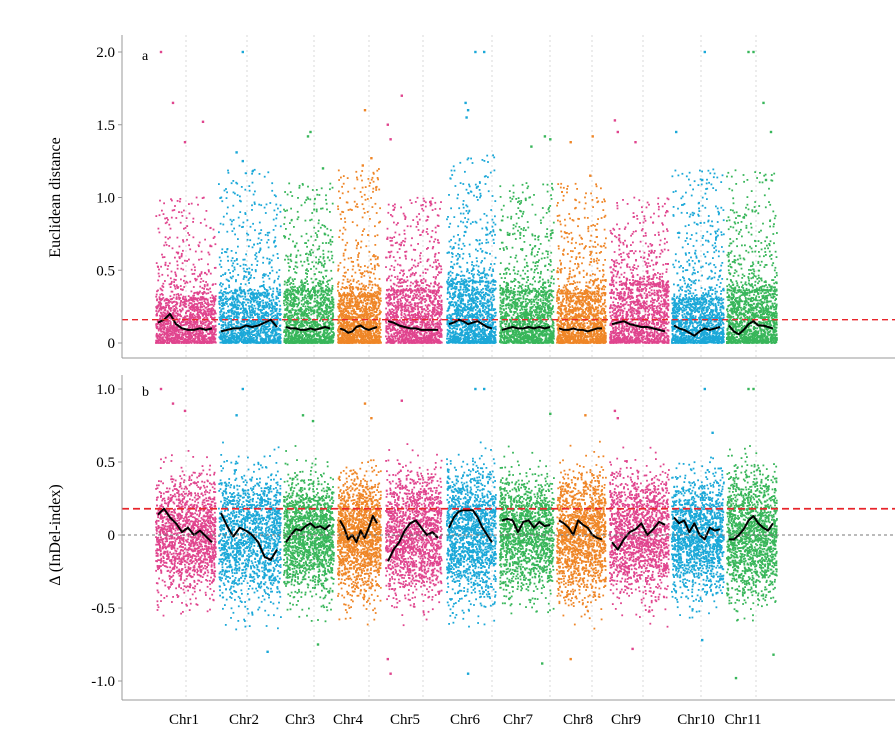 This screenshot has height=756, width=895. What do you see at coordinates (405, 720) in the screenshot?
I see `chromosome-label-chr5: Chr5` at bounding box center [405, 720].